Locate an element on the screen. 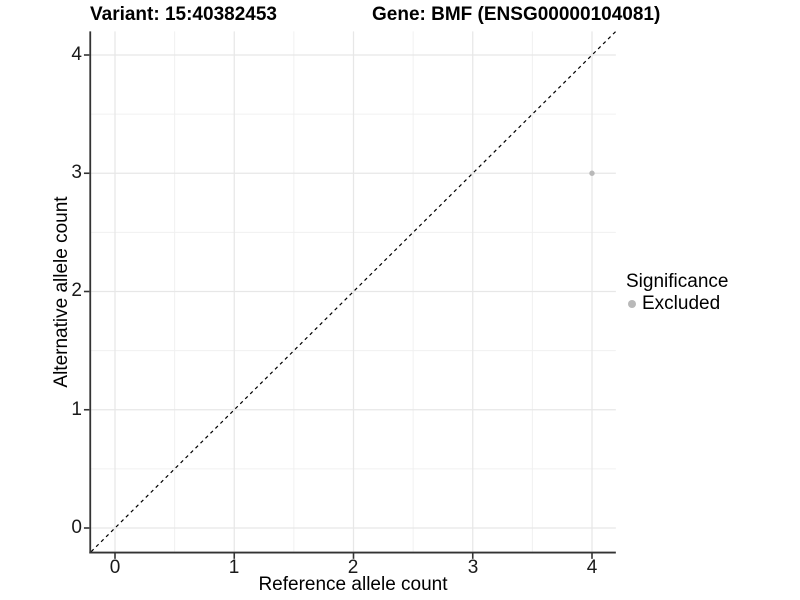  y-axis-label: Alternative allele count is located at coordinates (61, 292).